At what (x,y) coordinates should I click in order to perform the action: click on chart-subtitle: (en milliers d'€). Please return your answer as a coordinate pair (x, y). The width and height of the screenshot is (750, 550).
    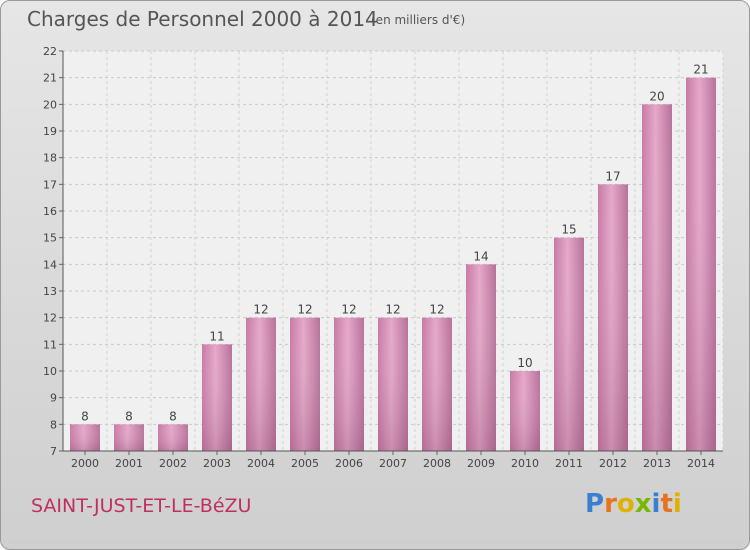
    Looking at the image, I should click on (418, 20).